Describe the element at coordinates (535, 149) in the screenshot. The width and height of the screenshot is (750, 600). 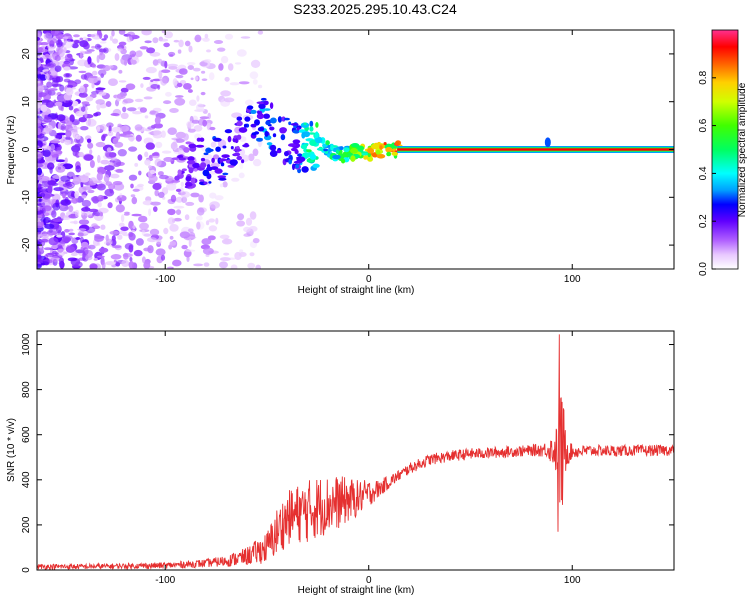
I see `heatmap-band-core` at that location.